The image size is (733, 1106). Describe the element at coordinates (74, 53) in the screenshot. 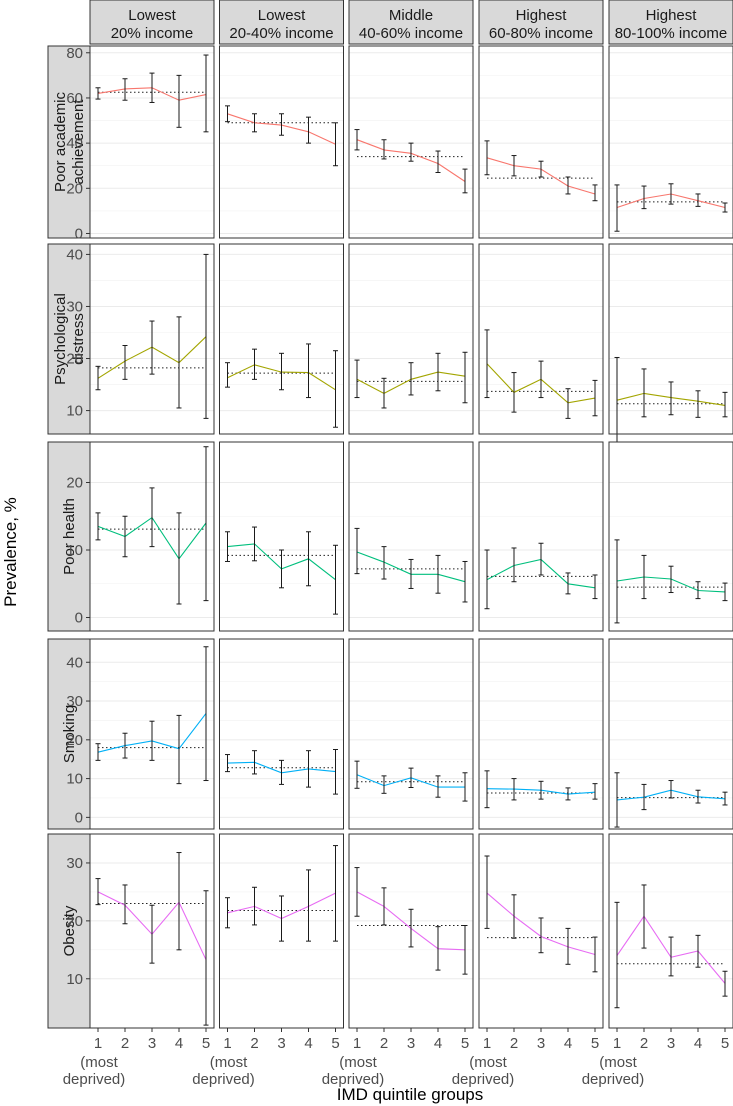

I see `y-tick-label: 80` at that location.